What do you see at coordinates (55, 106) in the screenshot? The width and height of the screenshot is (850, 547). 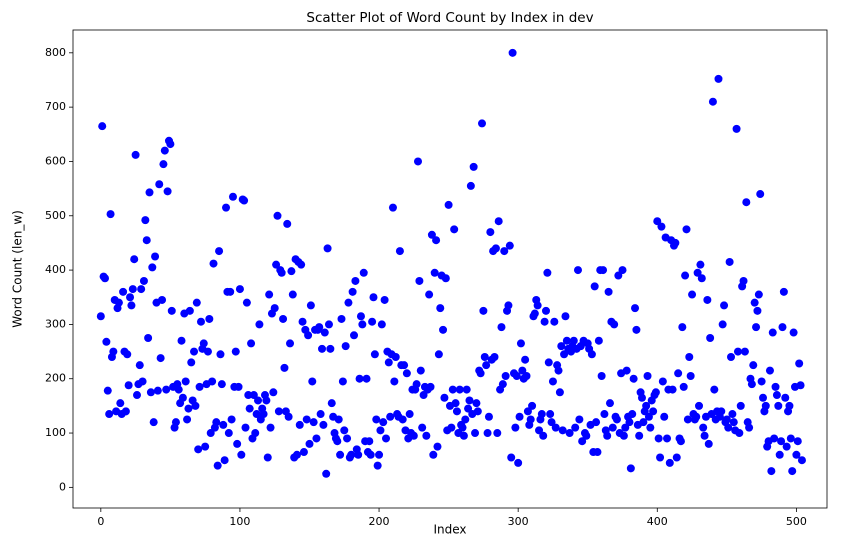 I see `y-tick-label: 700` at bounding box center [55, 106].